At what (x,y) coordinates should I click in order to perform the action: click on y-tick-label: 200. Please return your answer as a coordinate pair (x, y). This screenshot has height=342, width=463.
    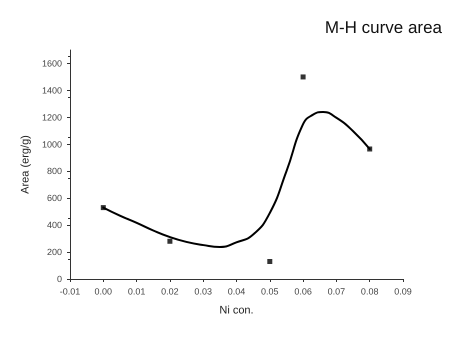
    Looking at the image, I should click on (54, 252).